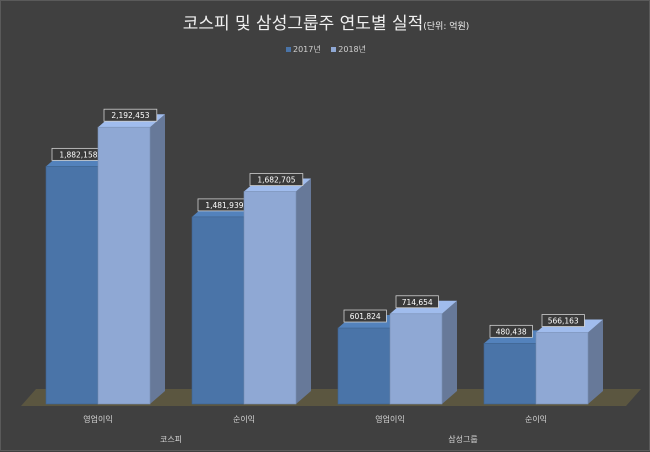 Image resolution: width=650 pixels, height=452 pixels. Describe the element at coordinates (288, 49) in the screenshot. I see `legend-swatch-2017` at that location.